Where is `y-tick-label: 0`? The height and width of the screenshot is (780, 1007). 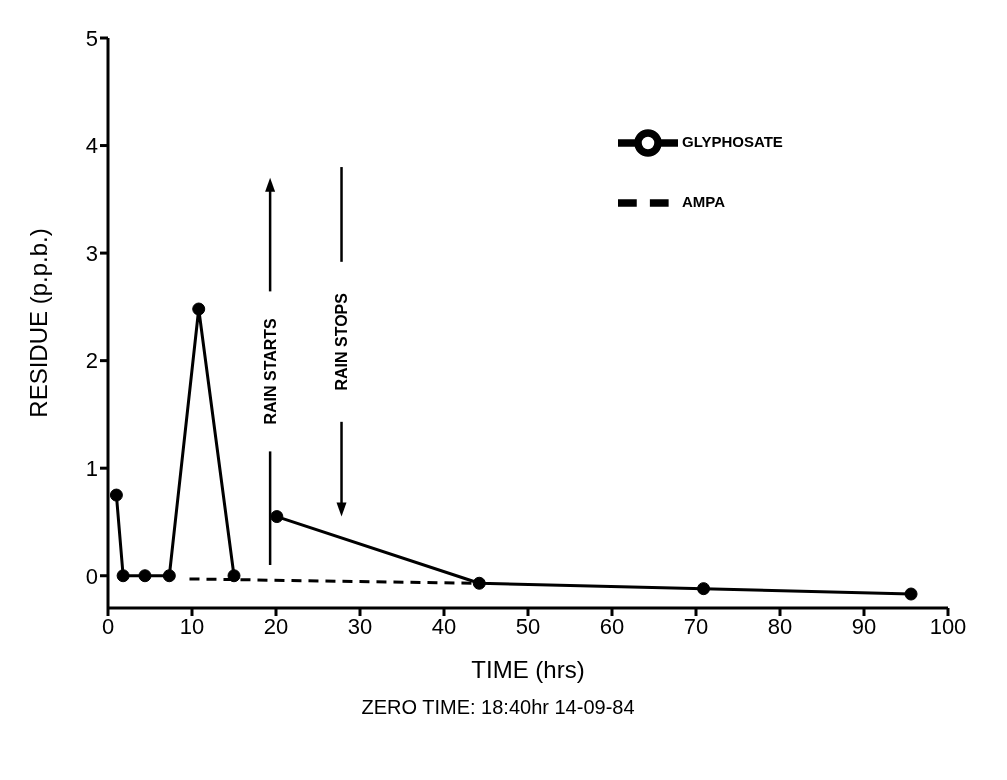 y-tick-label: 0 is located at coordinates (91, 576).